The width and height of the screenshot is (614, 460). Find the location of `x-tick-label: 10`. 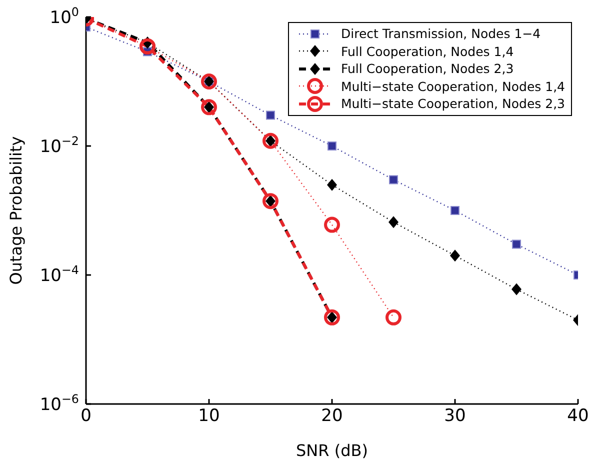

x-tick-label: 10 is located at coordinates (209, 416).